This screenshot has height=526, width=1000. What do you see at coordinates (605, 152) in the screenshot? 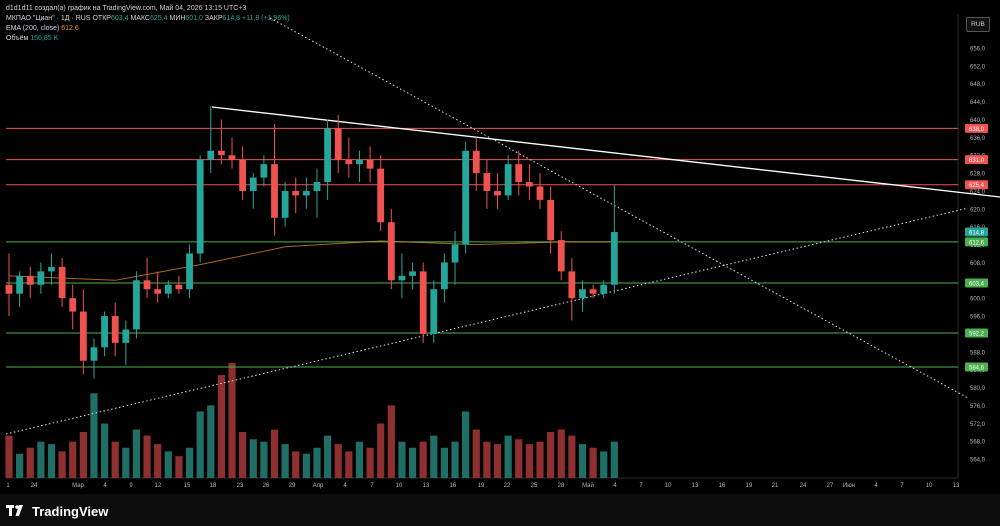
I see `resistance-trendline` at bounding box center [605, 152].